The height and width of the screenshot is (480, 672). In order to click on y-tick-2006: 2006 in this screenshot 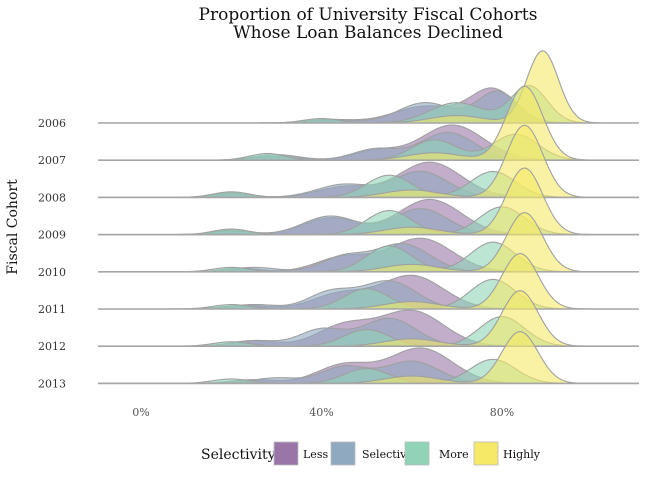, I will do `click(52, 123)`.